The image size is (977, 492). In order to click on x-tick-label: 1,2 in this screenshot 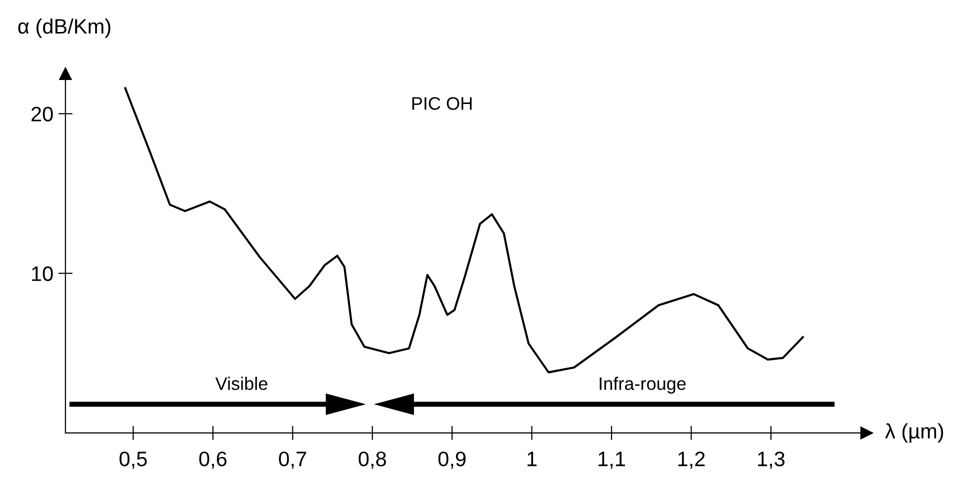, I will do `click(691, 460)`.